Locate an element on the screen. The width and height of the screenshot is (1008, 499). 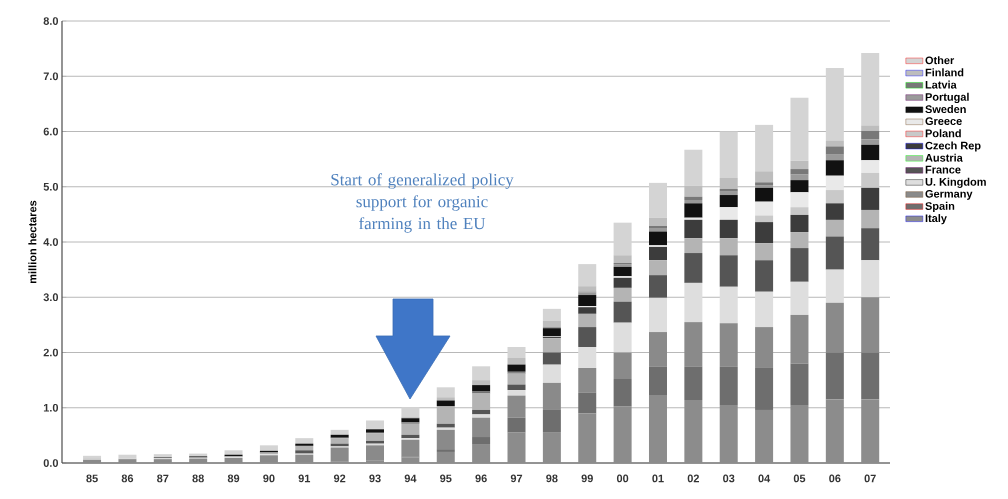
legend-label: Austria is located at coordinates (944, 157).